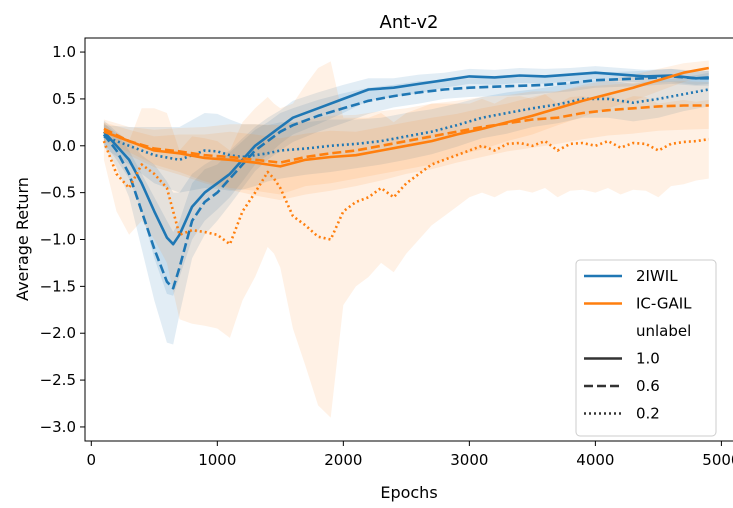 The height and width of the screenshot is (508, 733). Describe the element at coordinates (64, 99) in the screenshot. I see `y-tick-label: 0.5` at that location.